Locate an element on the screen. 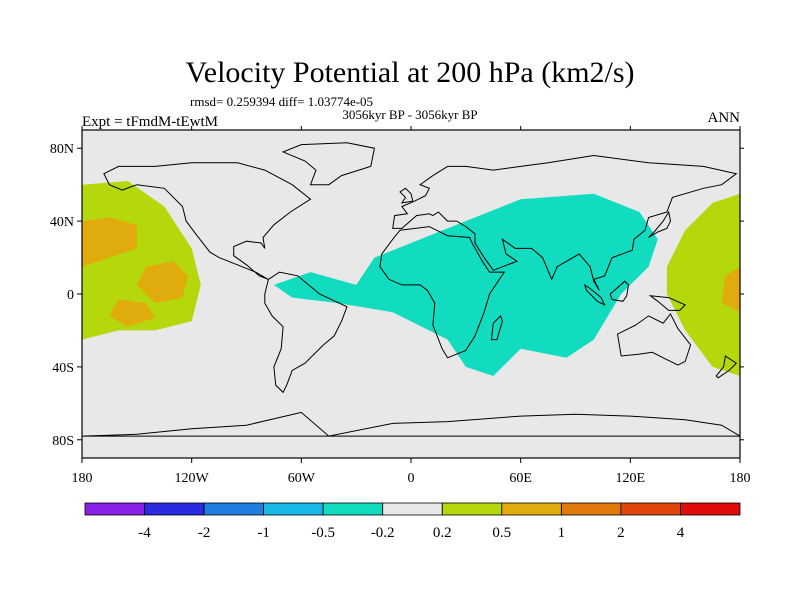 The height and width of the screenshot is (600, 800). stats-line: rmsd= 0.259394 diff= 1.03774e-05 is located at coordinates (281, 101).